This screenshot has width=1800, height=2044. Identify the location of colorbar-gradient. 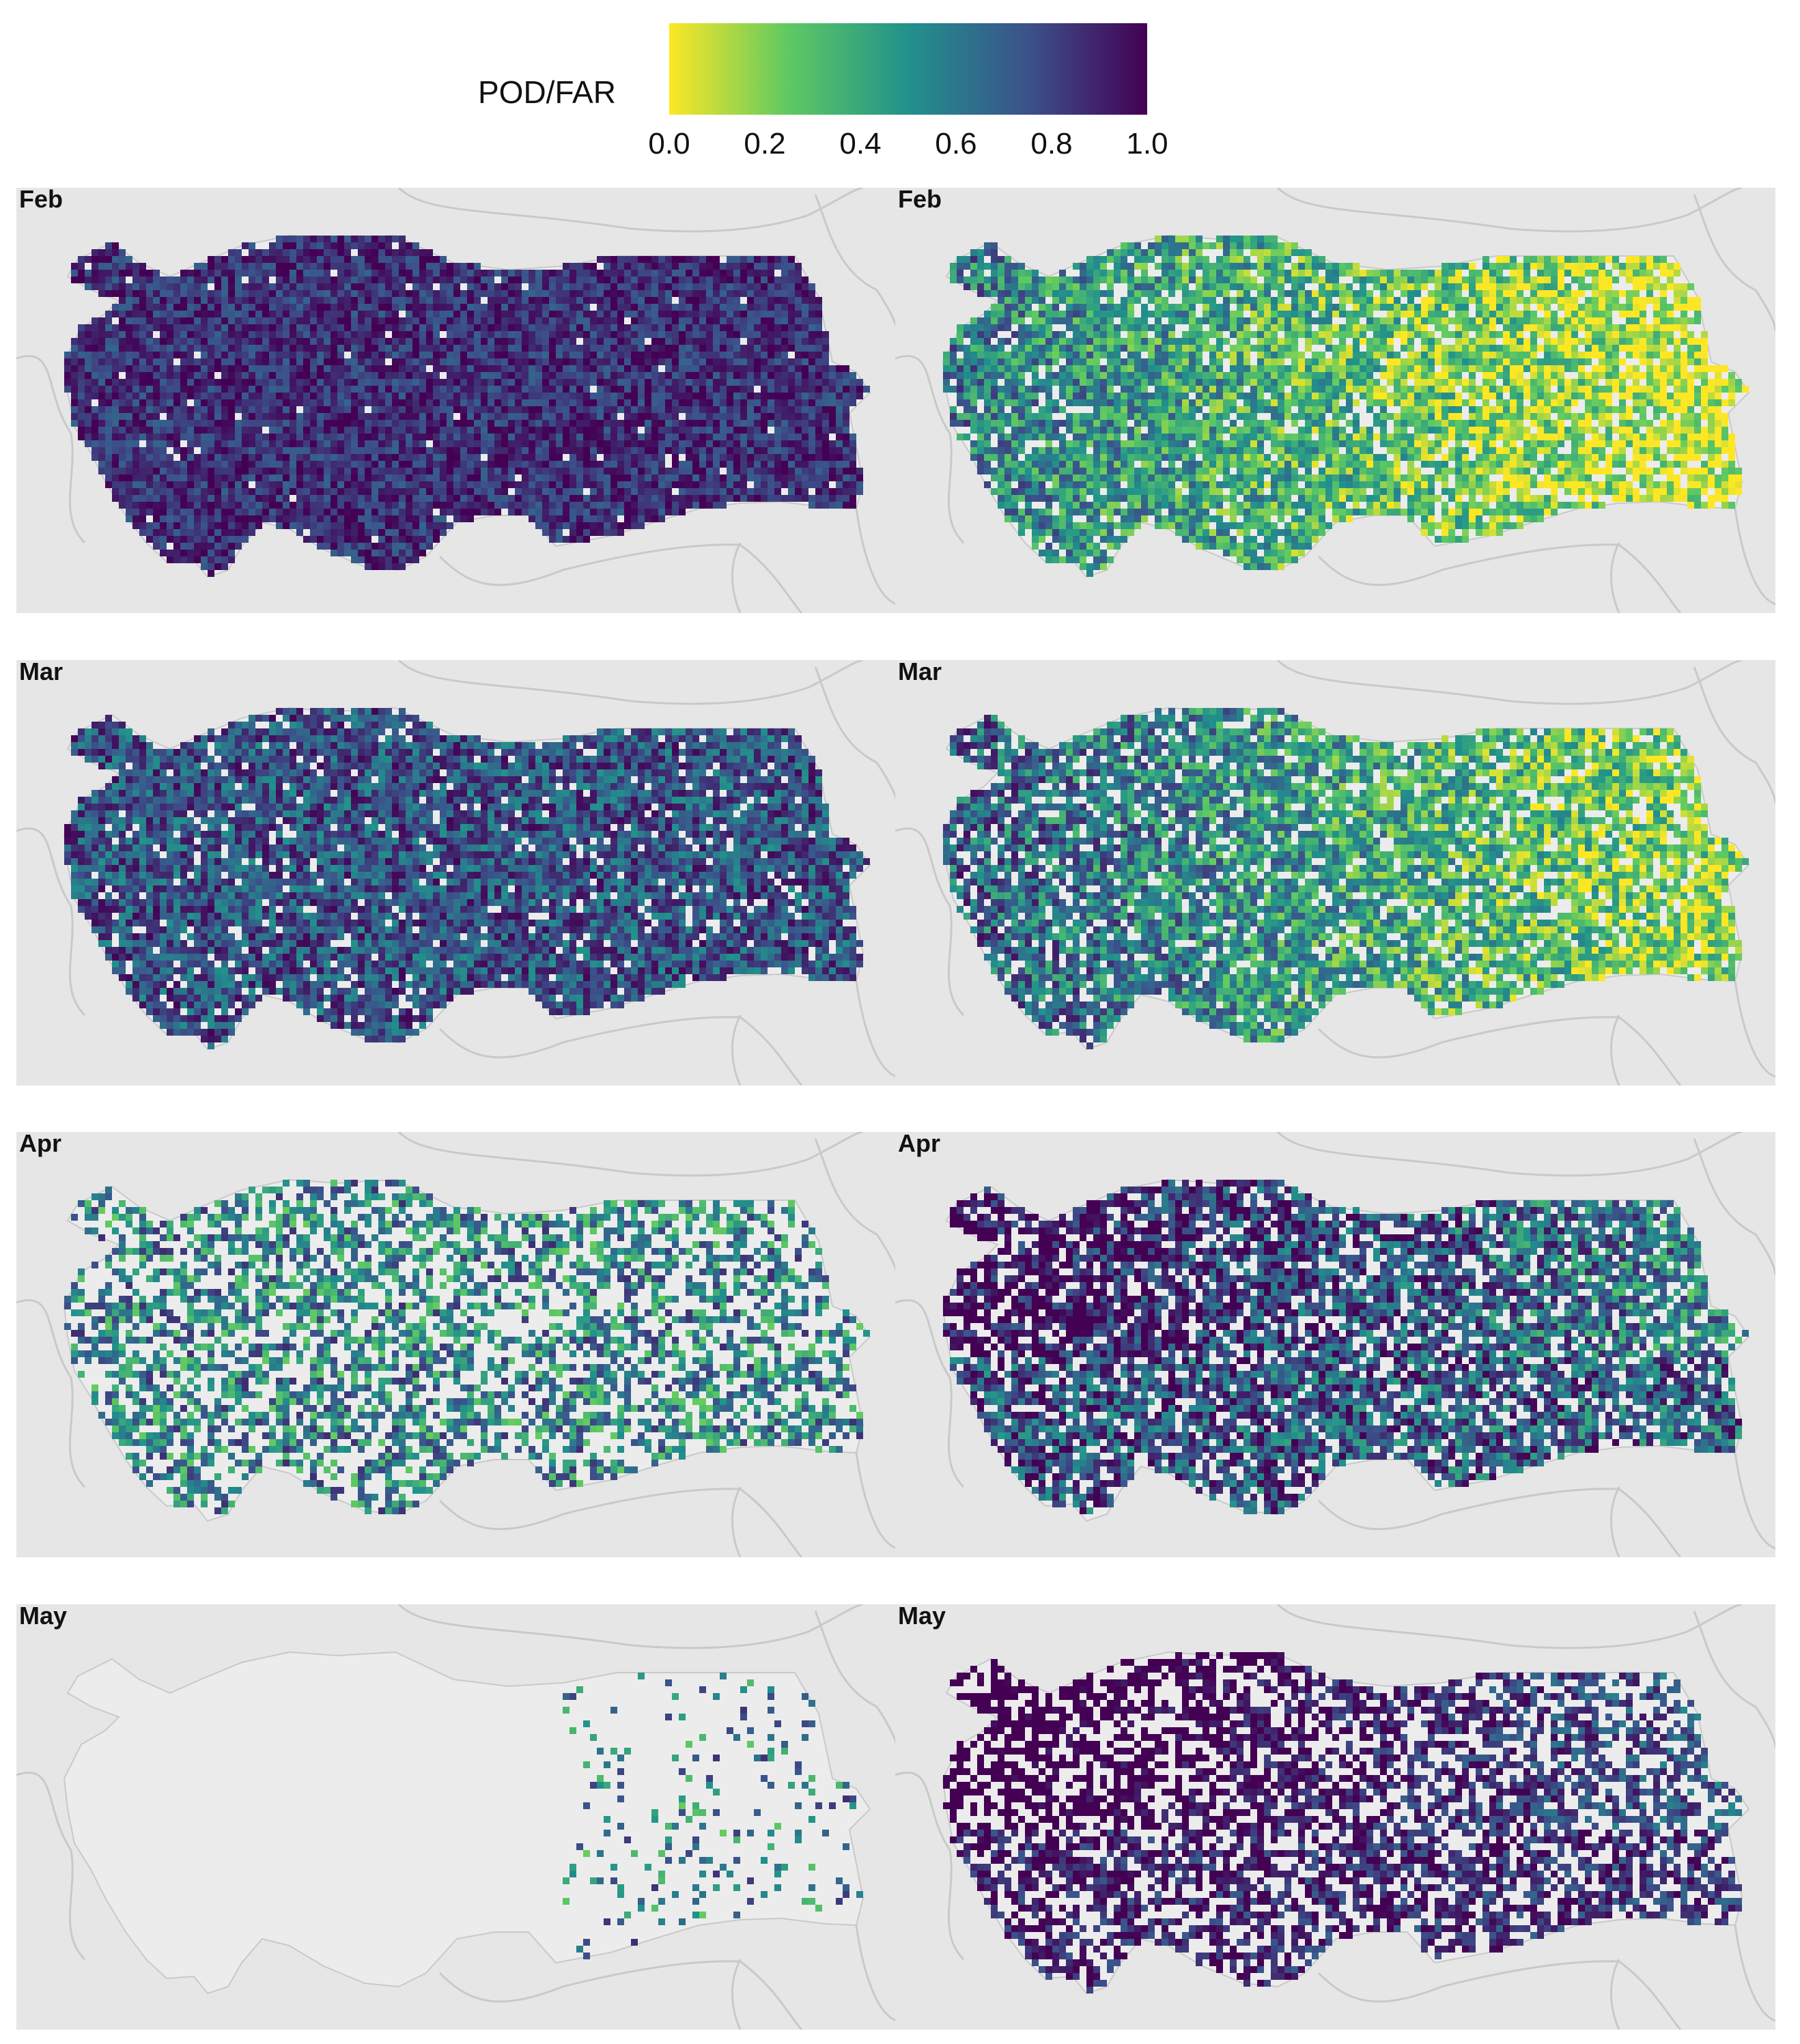
(908, 69).